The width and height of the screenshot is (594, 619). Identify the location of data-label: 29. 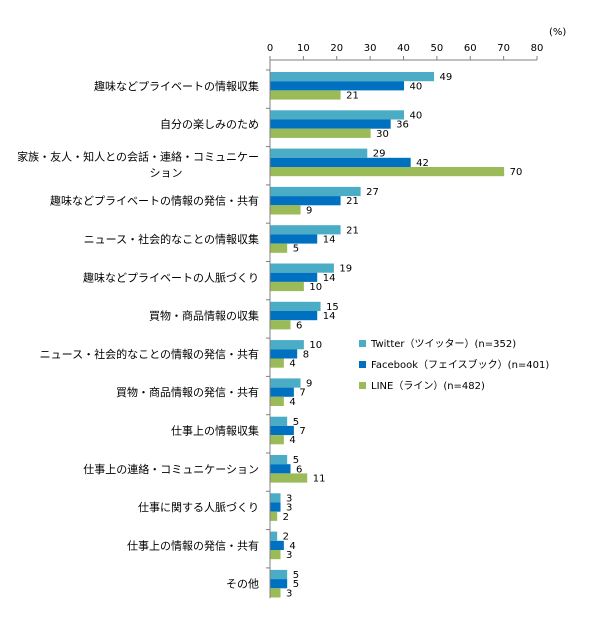
(379, 154).